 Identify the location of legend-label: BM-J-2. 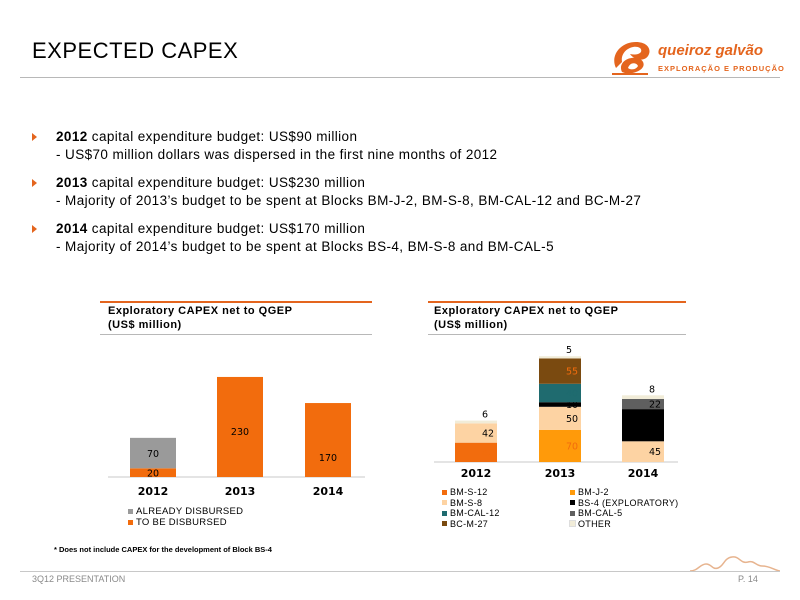
(593, 492).